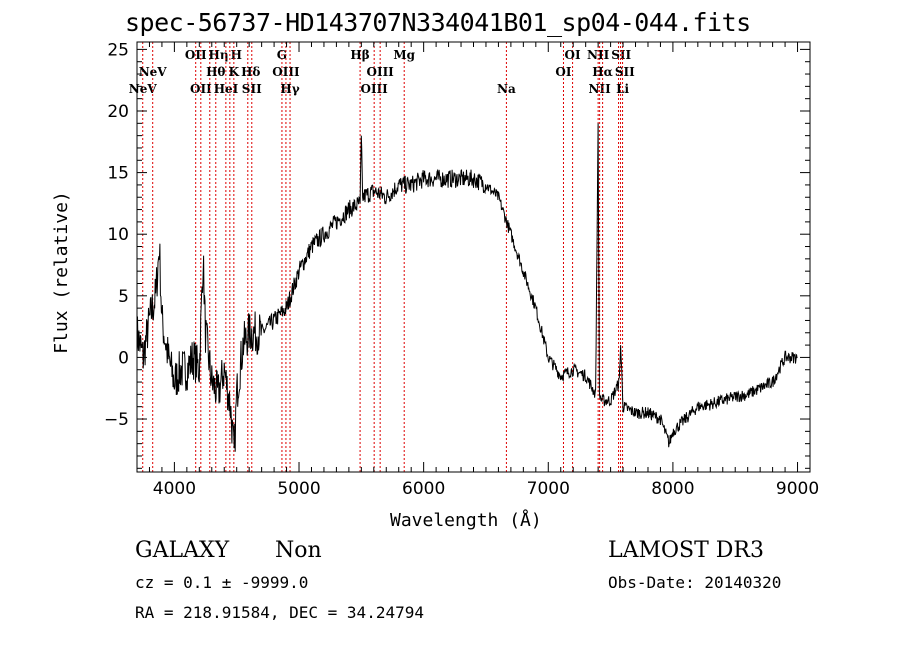 The image size is (900, 649). Describe the element at coordinates (602, 72) in the screenshot. I see `line-label: Hα` at that location.